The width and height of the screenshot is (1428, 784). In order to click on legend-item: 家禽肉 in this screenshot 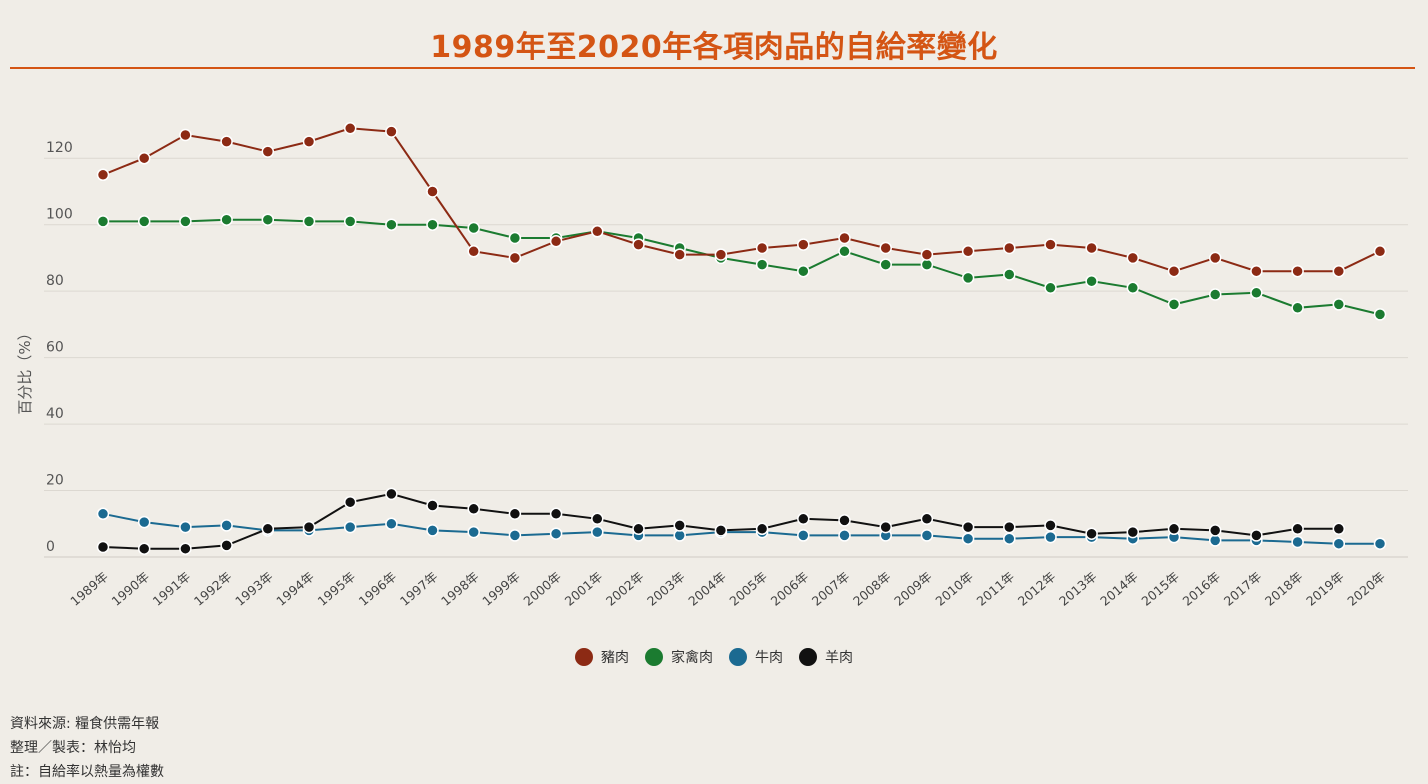, I will do `click(679, 657)`.